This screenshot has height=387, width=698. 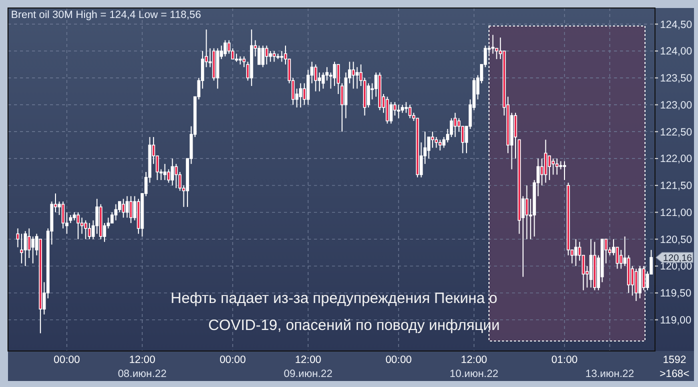 What do you see at coordinates (676, 24) in the screenshot?
I see `y-tick-label: 124,50` at bounding box center [676, 24].